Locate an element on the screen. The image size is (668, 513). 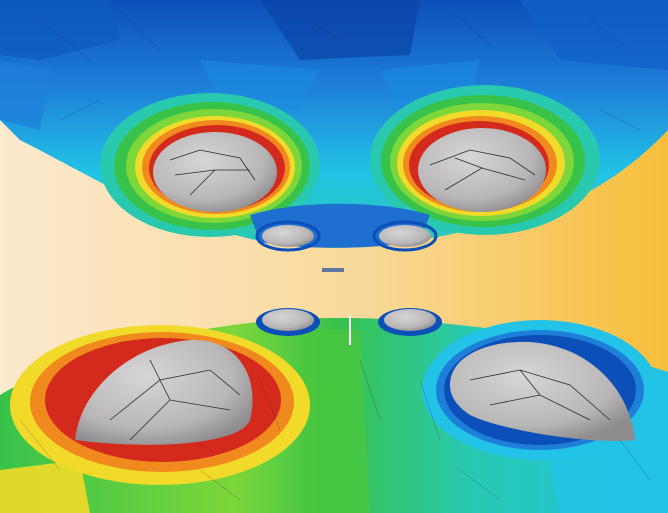
upper-left-dome is located at coordinates (215, 172).